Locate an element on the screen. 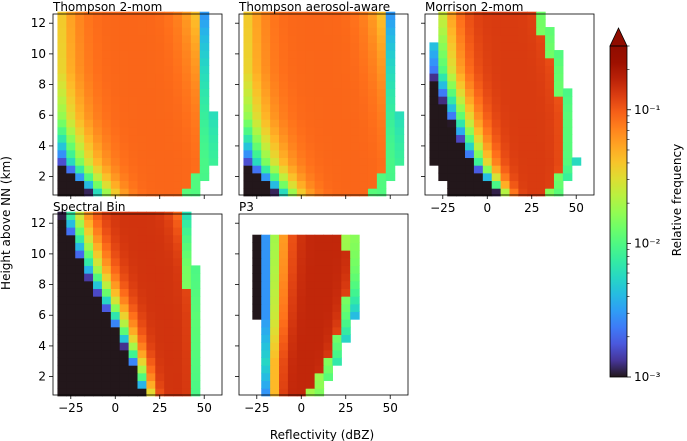  colorbar-tick-label: 10⁻² is located at coordinates (647, 243).